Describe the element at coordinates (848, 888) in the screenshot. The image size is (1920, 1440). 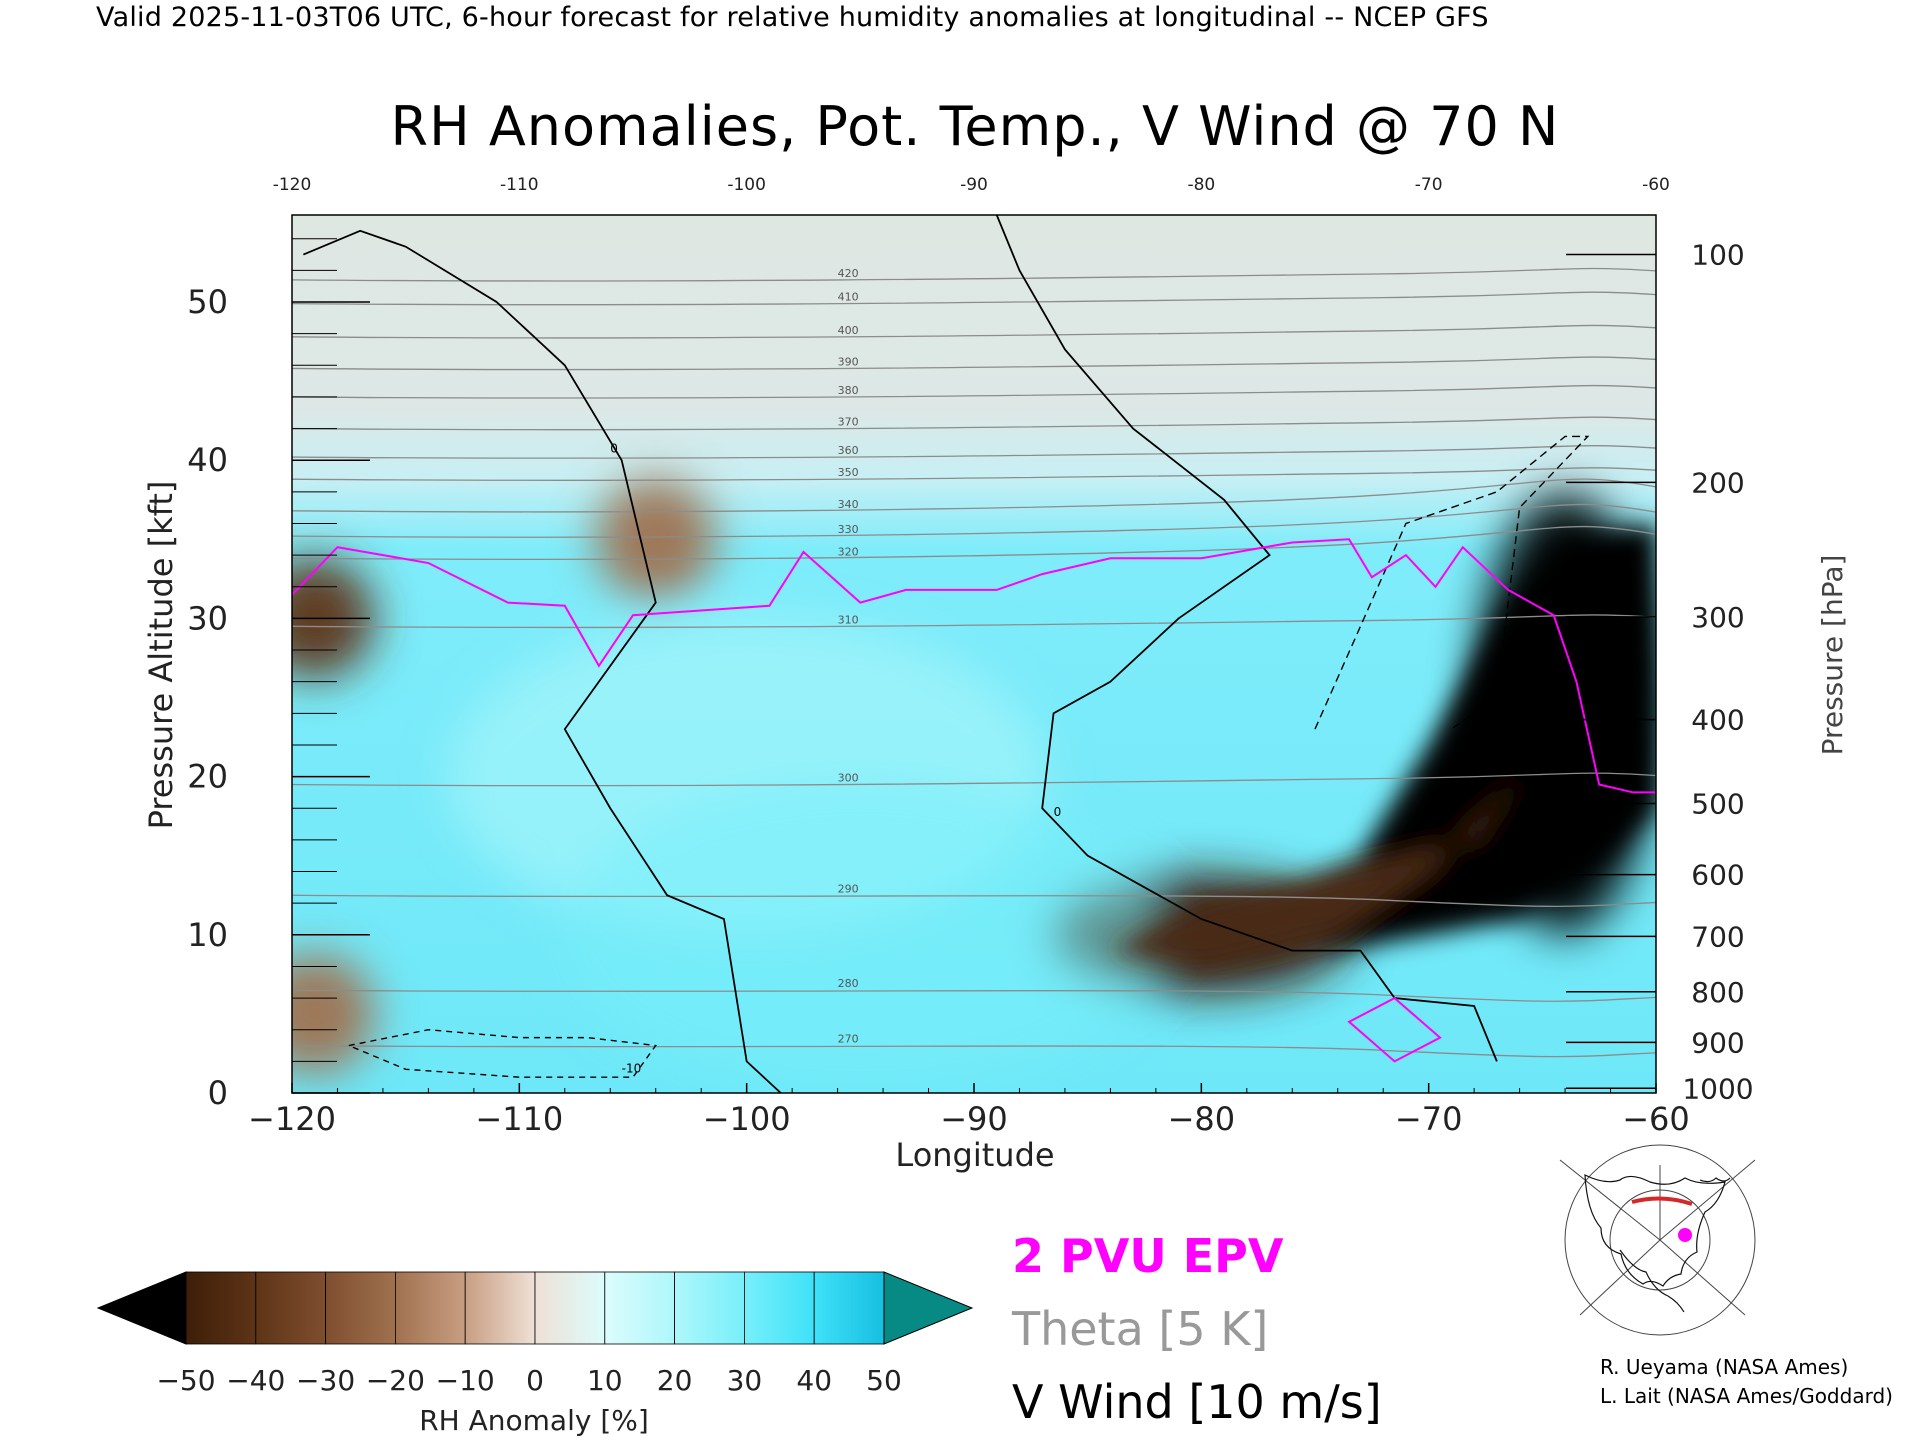
I see `theta-contour-label: 290` at that location.